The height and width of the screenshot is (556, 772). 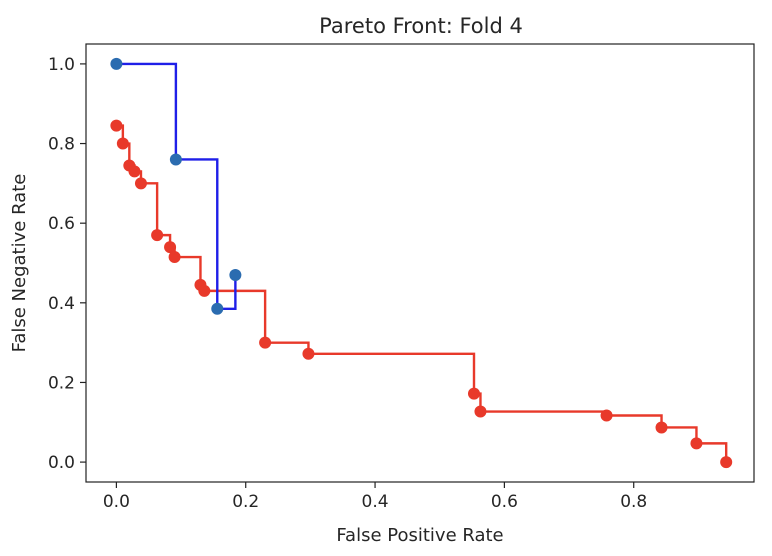 What do you see at coordinates (67, 264) in the screenshot?
I see `y-axis: 0.0 0.2 0.4 0.6 0.8 1.0` at bounding box center [67, 264].